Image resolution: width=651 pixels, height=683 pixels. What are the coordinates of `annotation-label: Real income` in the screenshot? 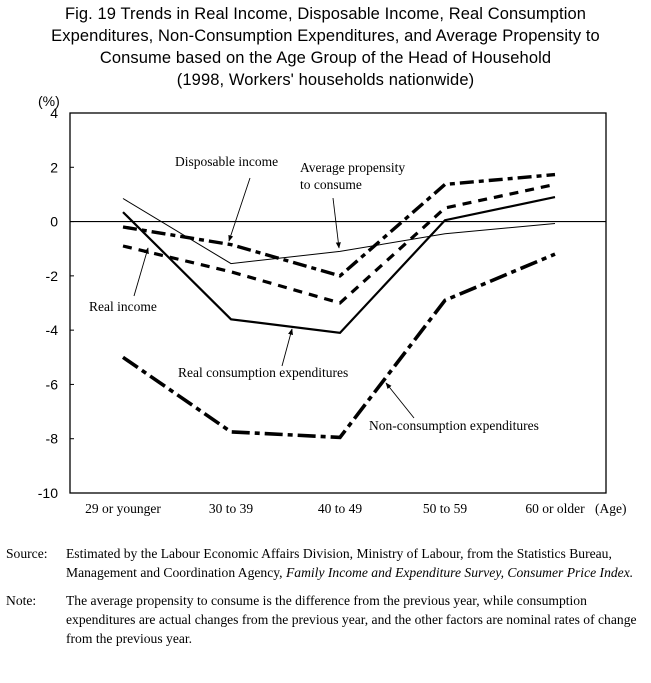 It's located at (123, 306).